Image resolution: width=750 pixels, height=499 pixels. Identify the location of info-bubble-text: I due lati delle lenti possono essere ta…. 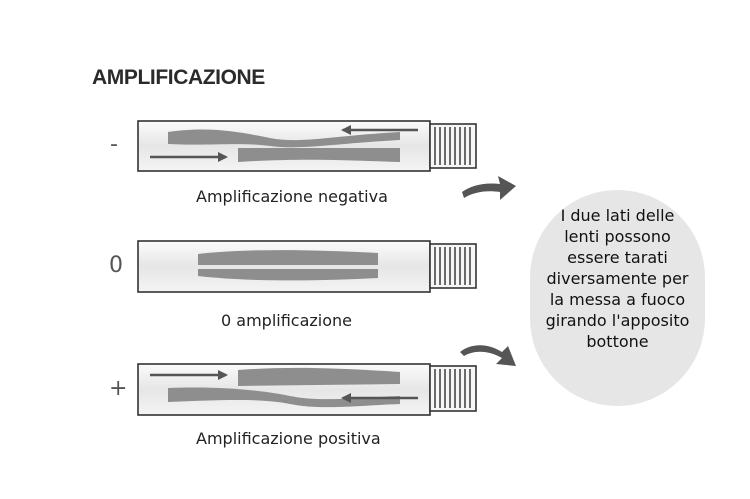
(617, 278).